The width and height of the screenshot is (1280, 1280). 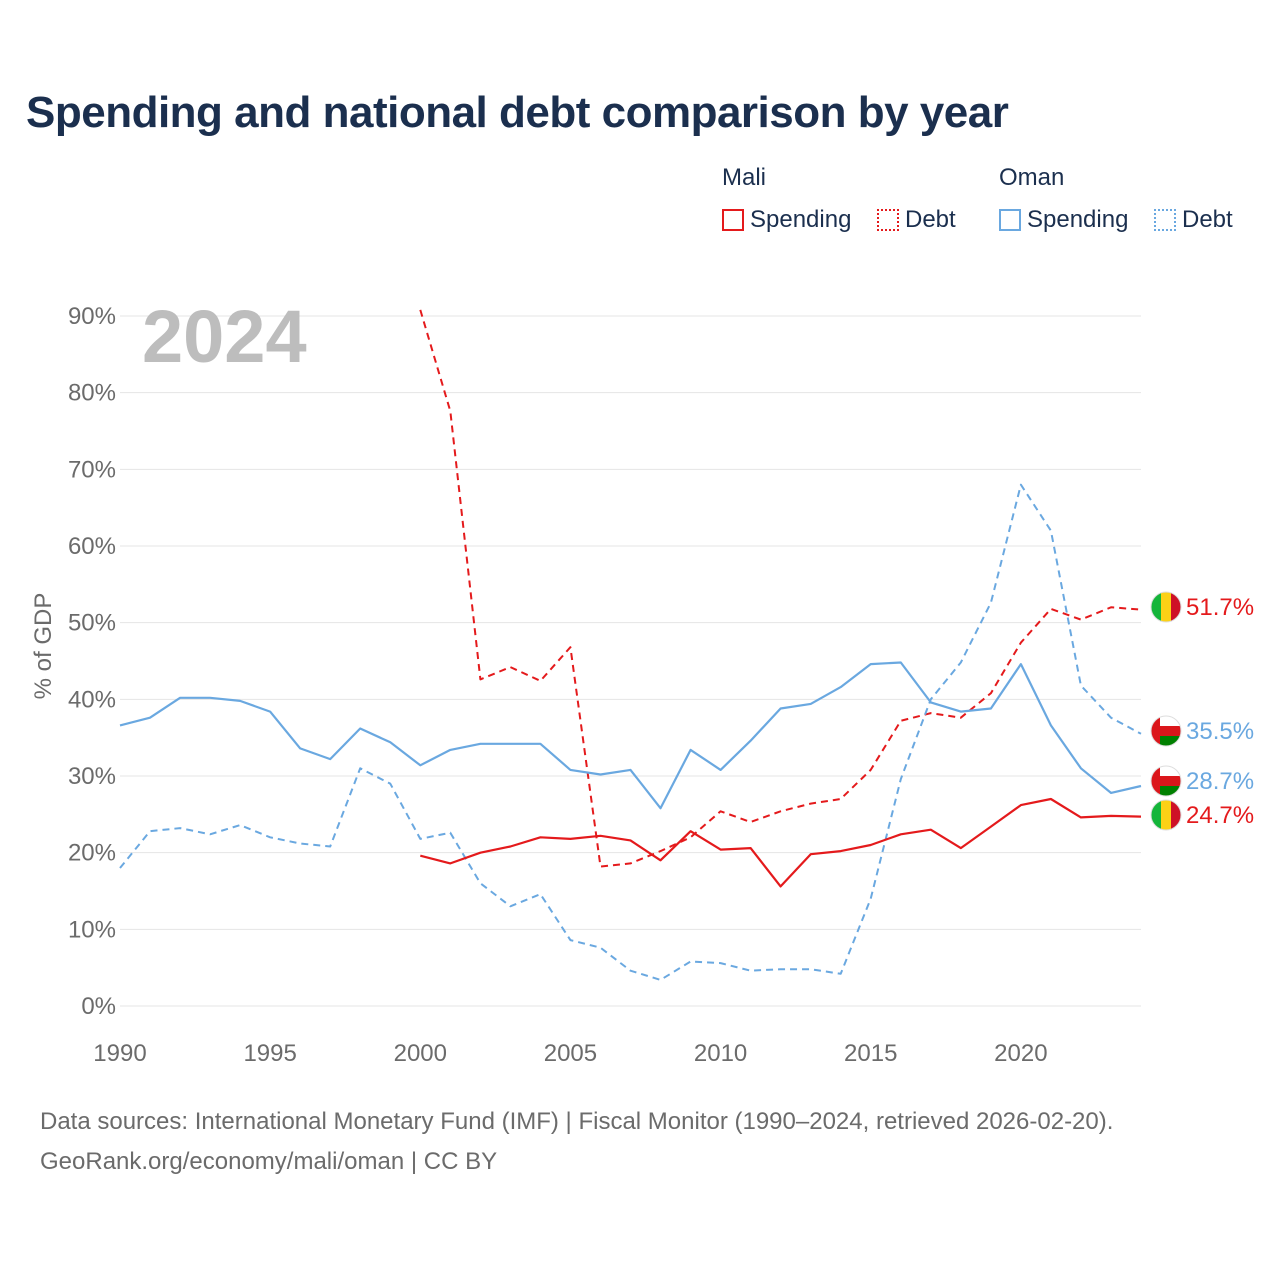 I want to click on legend-item-oman-debt: Debt, so click(x=1193, y=220).